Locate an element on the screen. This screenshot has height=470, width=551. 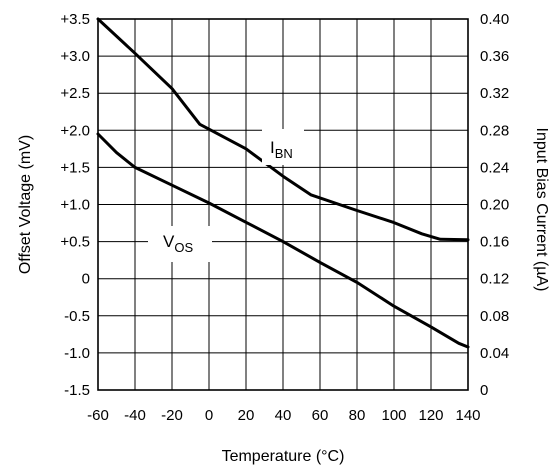
y-left-tick-label: +1.0 is located at coordinates (75, 205).